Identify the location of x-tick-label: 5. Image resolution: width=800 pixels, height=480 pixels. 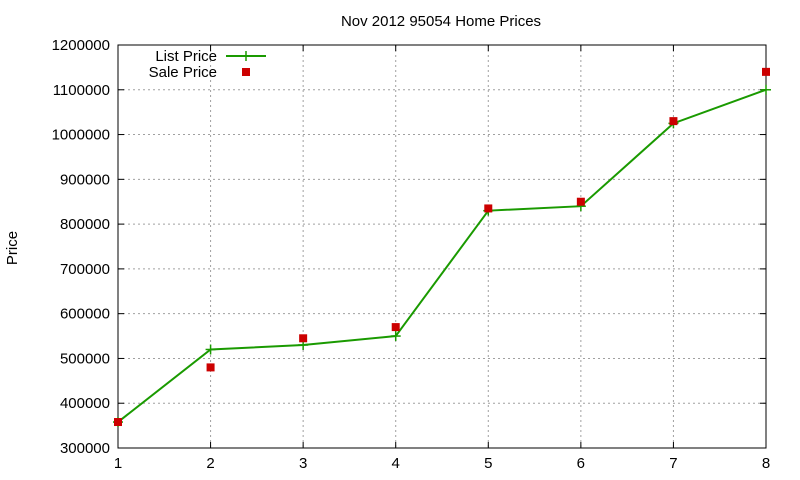
(488, 463).